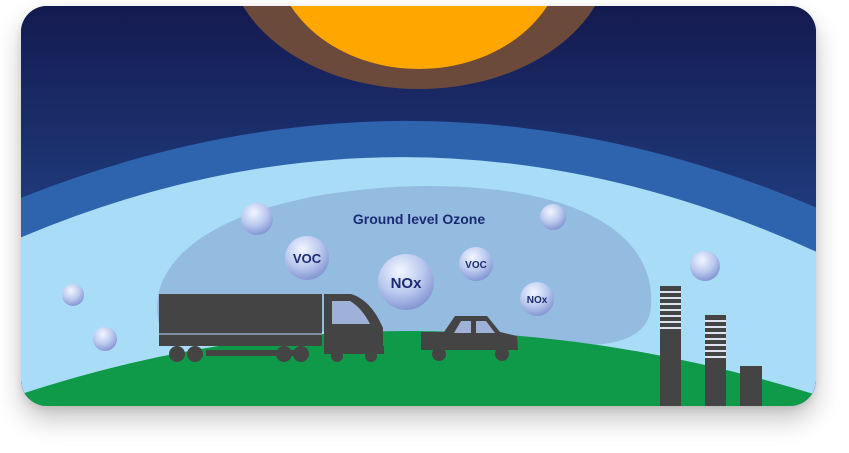 The width and height of the screenshot is (849, 453). I want to click on nox-label-small: NOx, so click(537, 300).